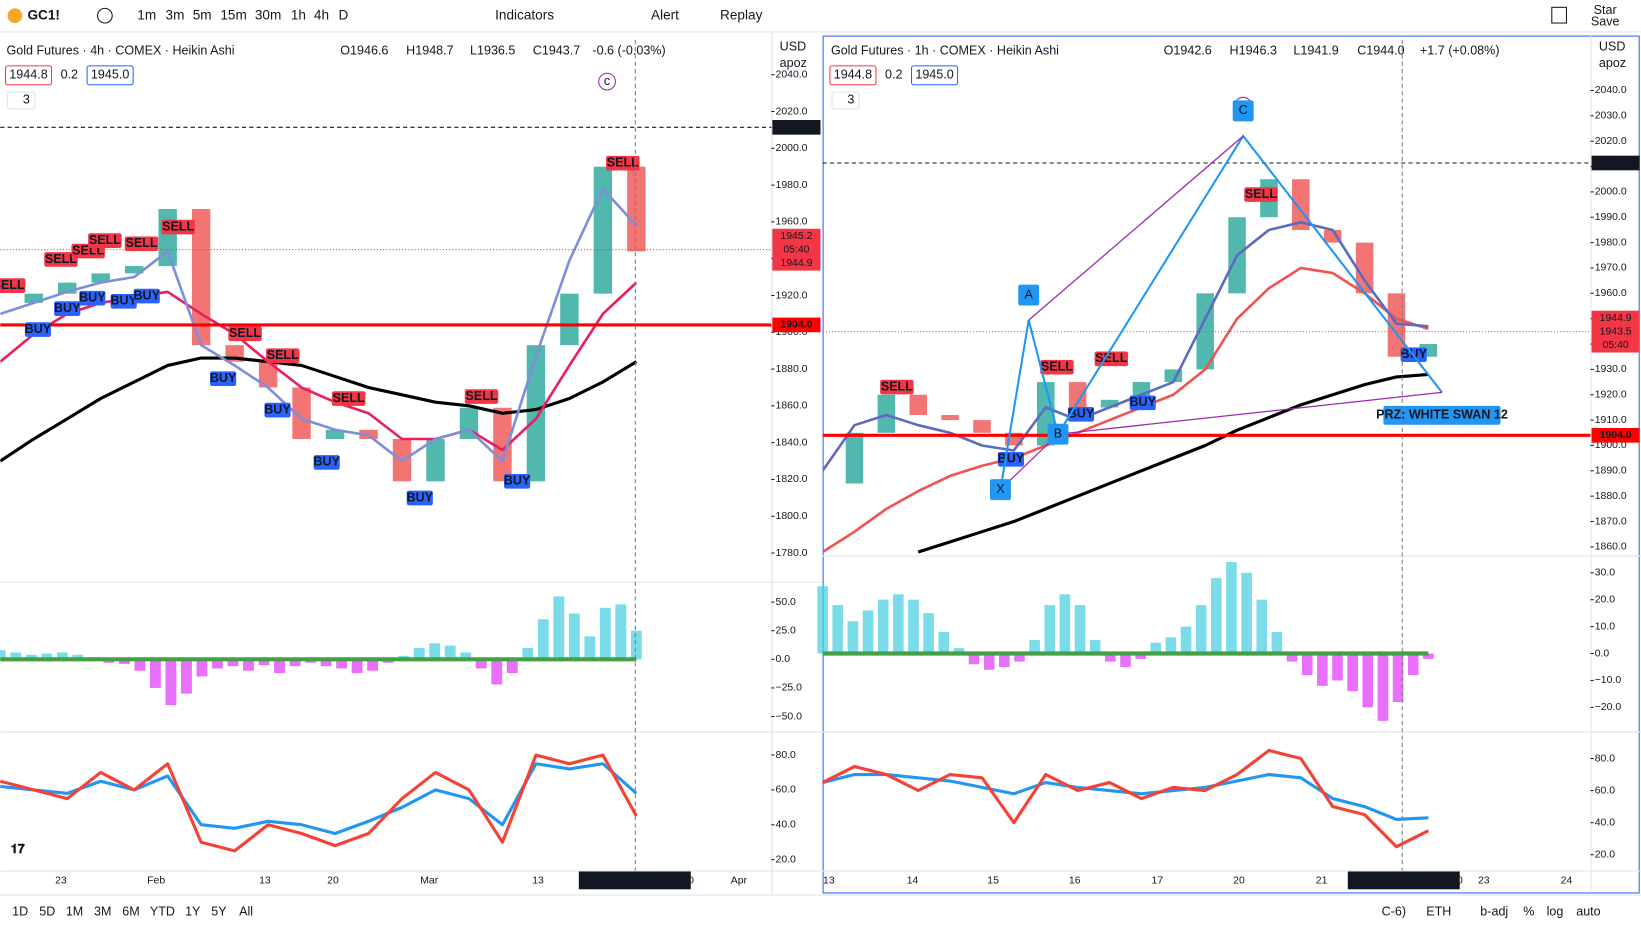 The width and height of the screenshot is (1641, 928). What do you see at coordinates (1380, 51) in the screenshot?
I see `ohlc-value: C1944.0` at bounding box center [1380, 51].